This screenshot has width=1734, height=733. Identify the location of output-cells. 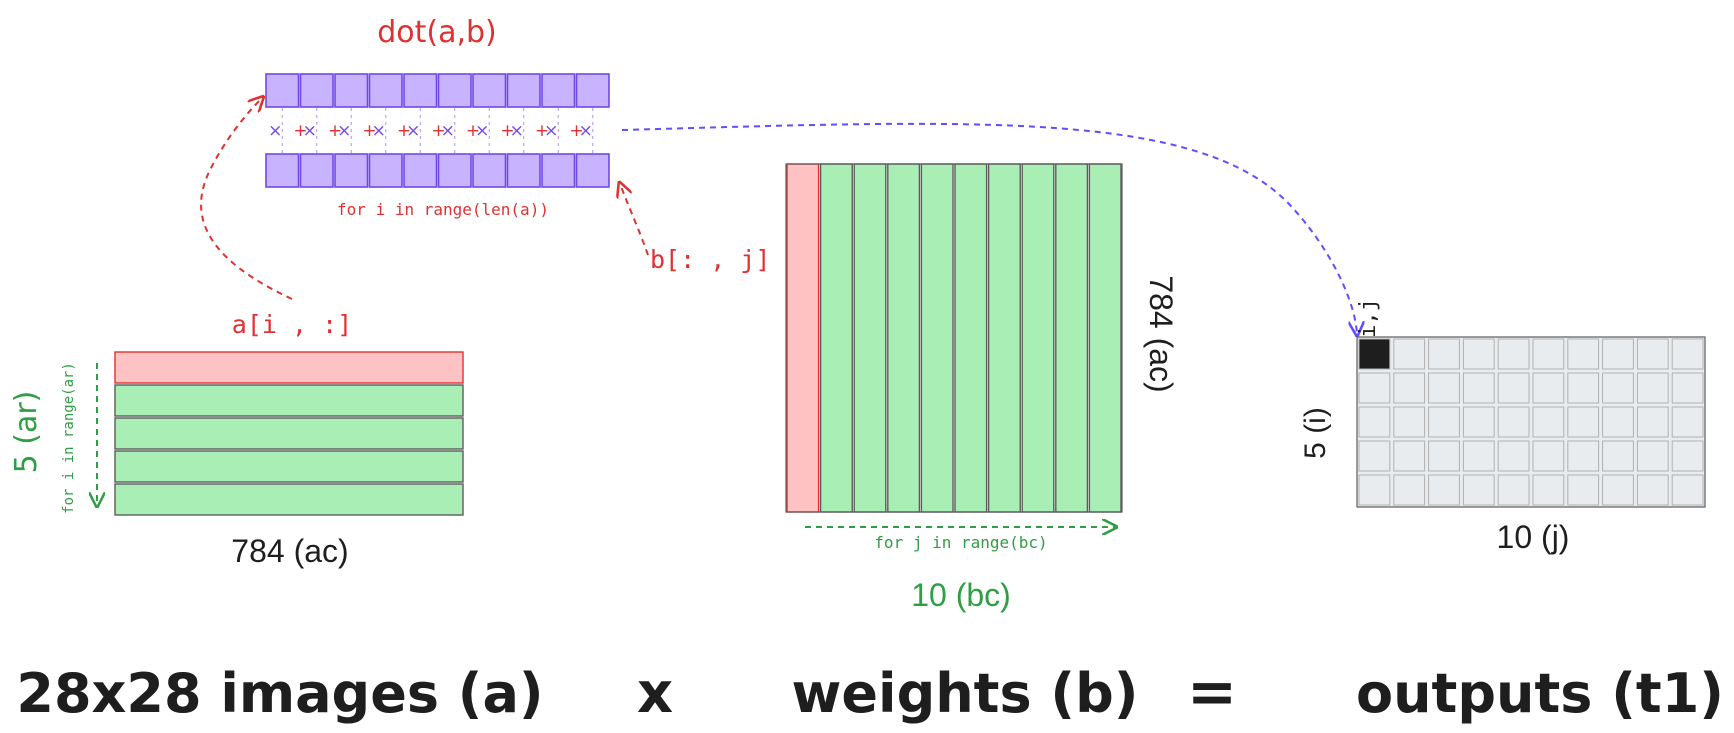
(1531, 422).